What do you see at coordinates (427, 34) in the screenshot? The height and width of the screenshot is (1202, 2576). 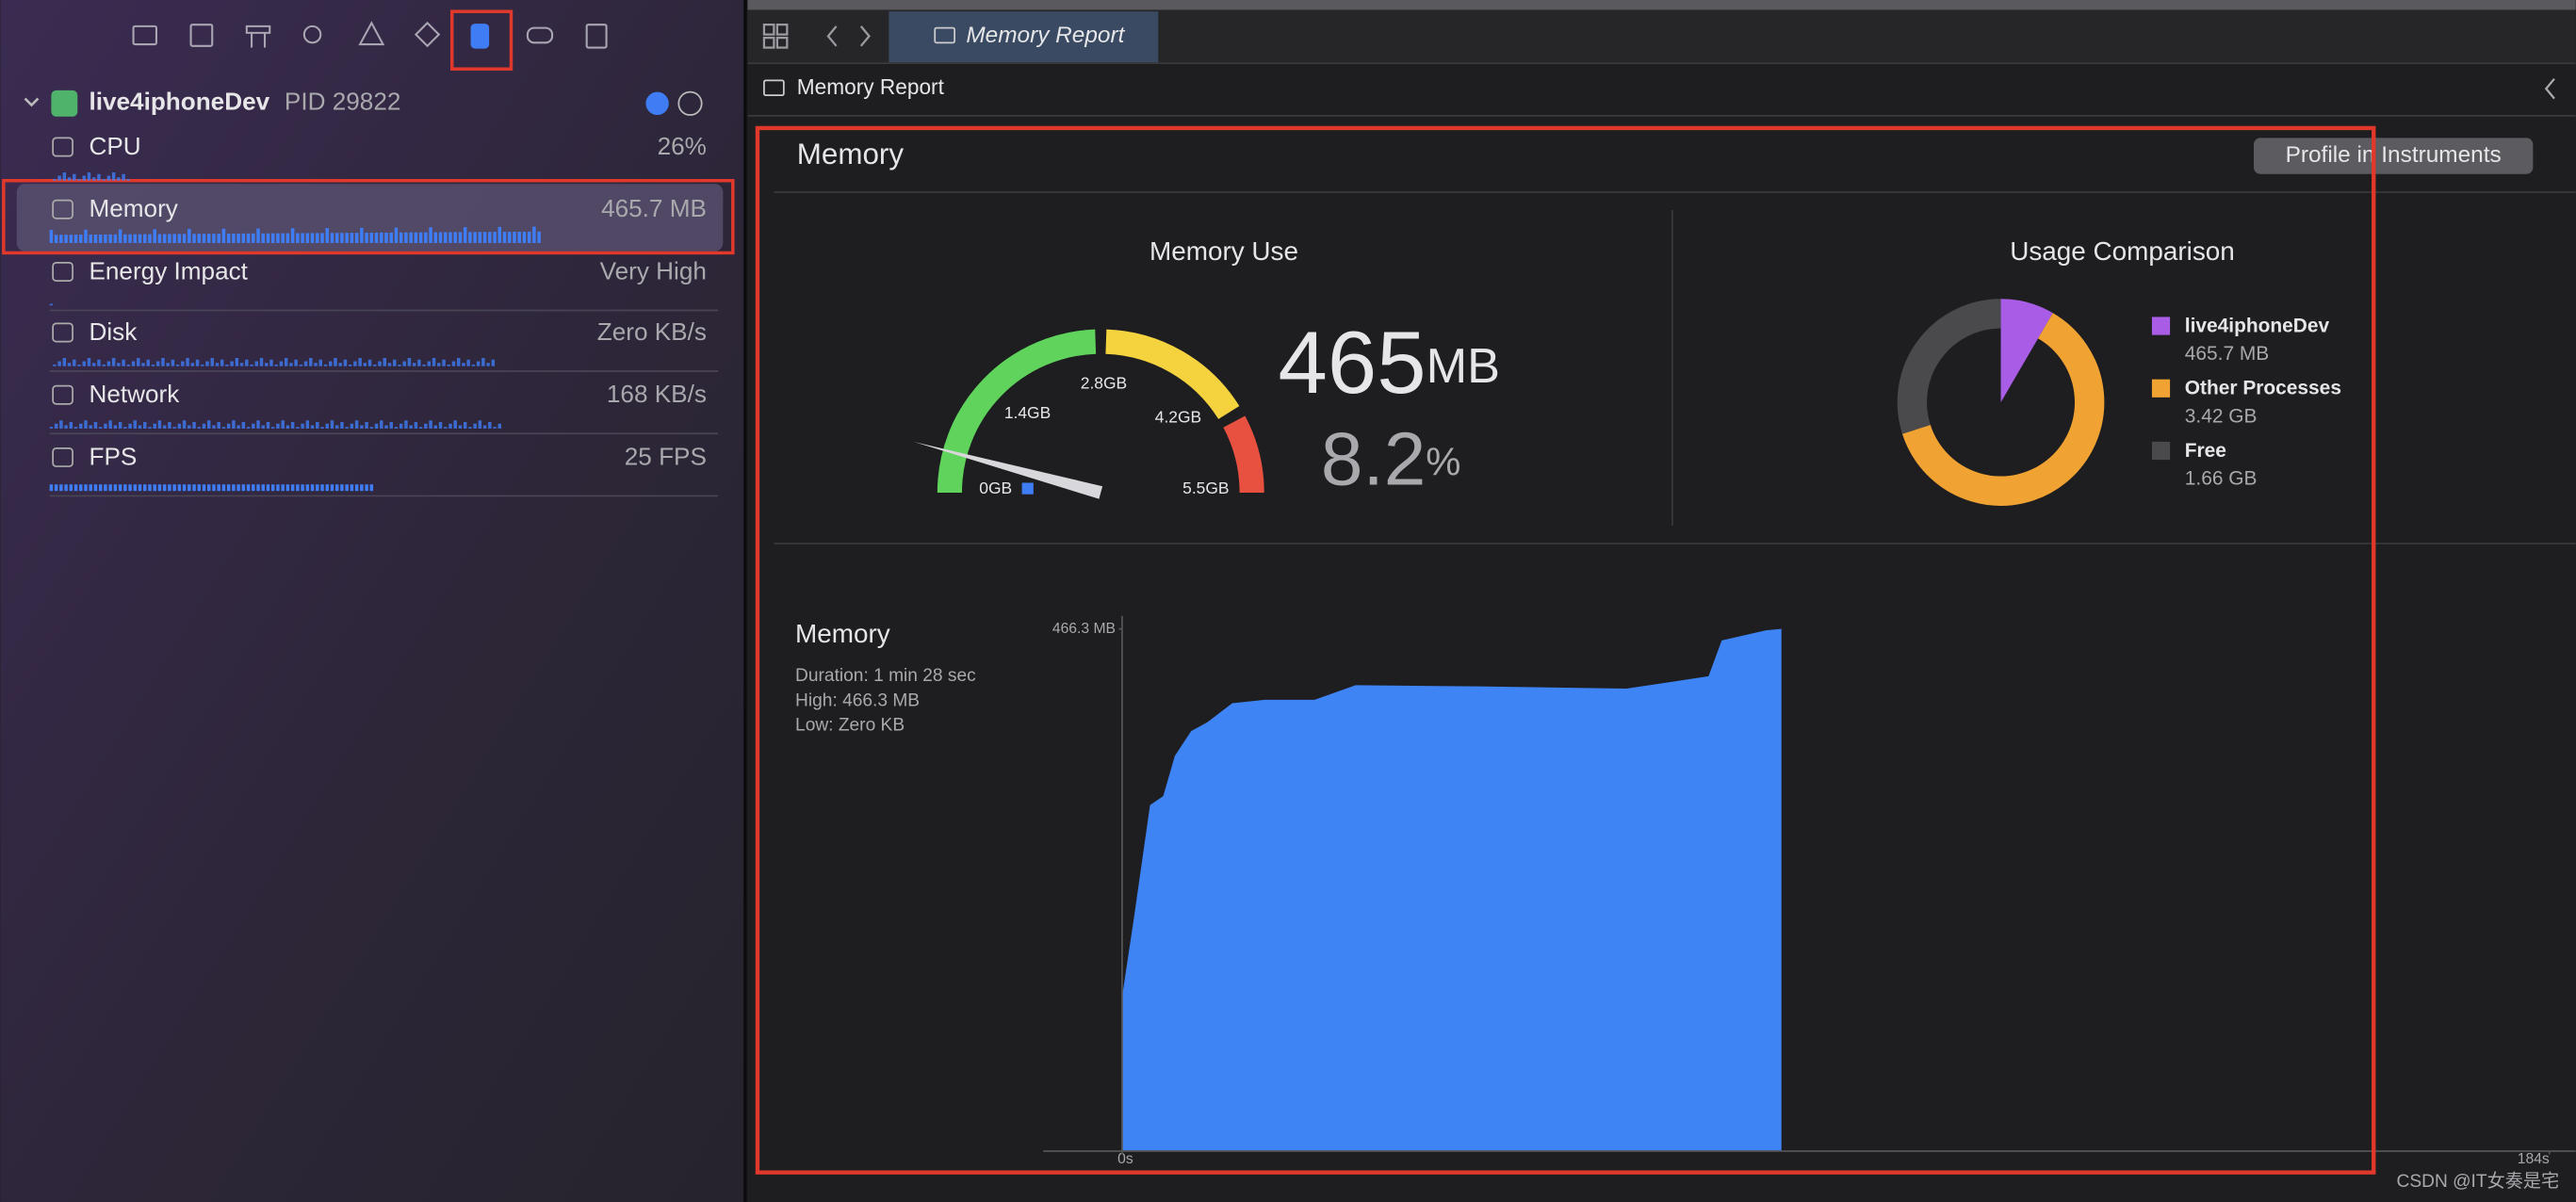 I see `test-icon` at bounding box center [427, 34].